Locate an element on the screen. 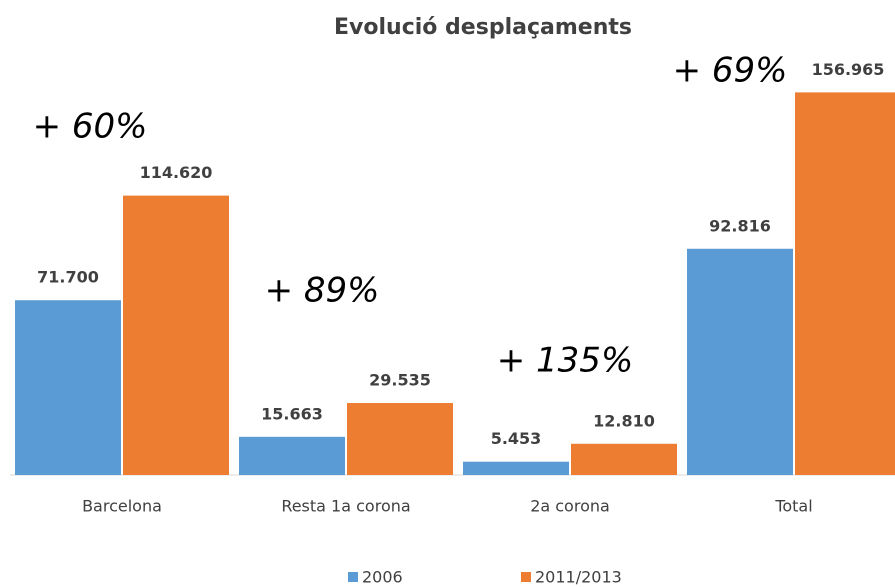 This screenshot has height=587, width=895. annotation: + 135% is located at coordinates (565, 361).